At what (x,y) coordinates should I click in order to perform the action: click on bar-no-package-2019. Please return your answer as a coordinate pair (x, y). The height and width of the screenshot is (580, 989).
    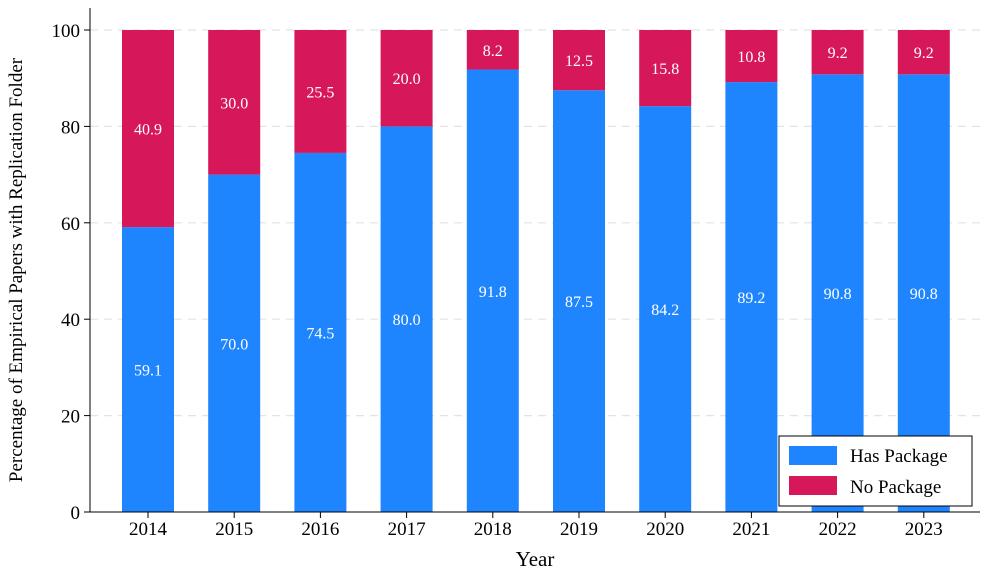
    Looking at the image, I should click on (579, 60).